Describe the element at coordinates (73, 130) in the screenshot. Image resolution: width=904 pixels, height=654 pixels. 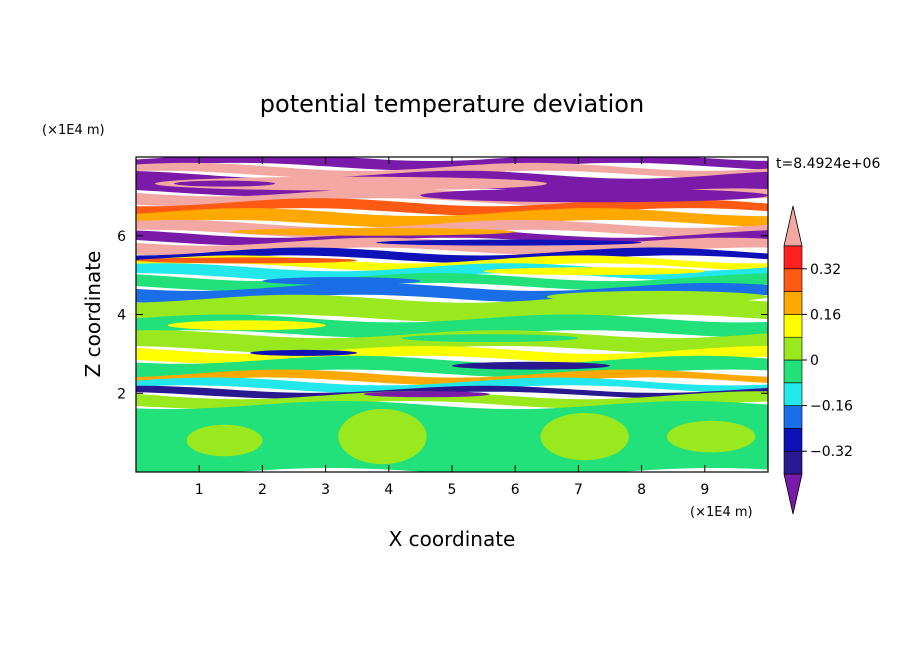
I see `y-unit-label: (×1E4 m)` at that location.